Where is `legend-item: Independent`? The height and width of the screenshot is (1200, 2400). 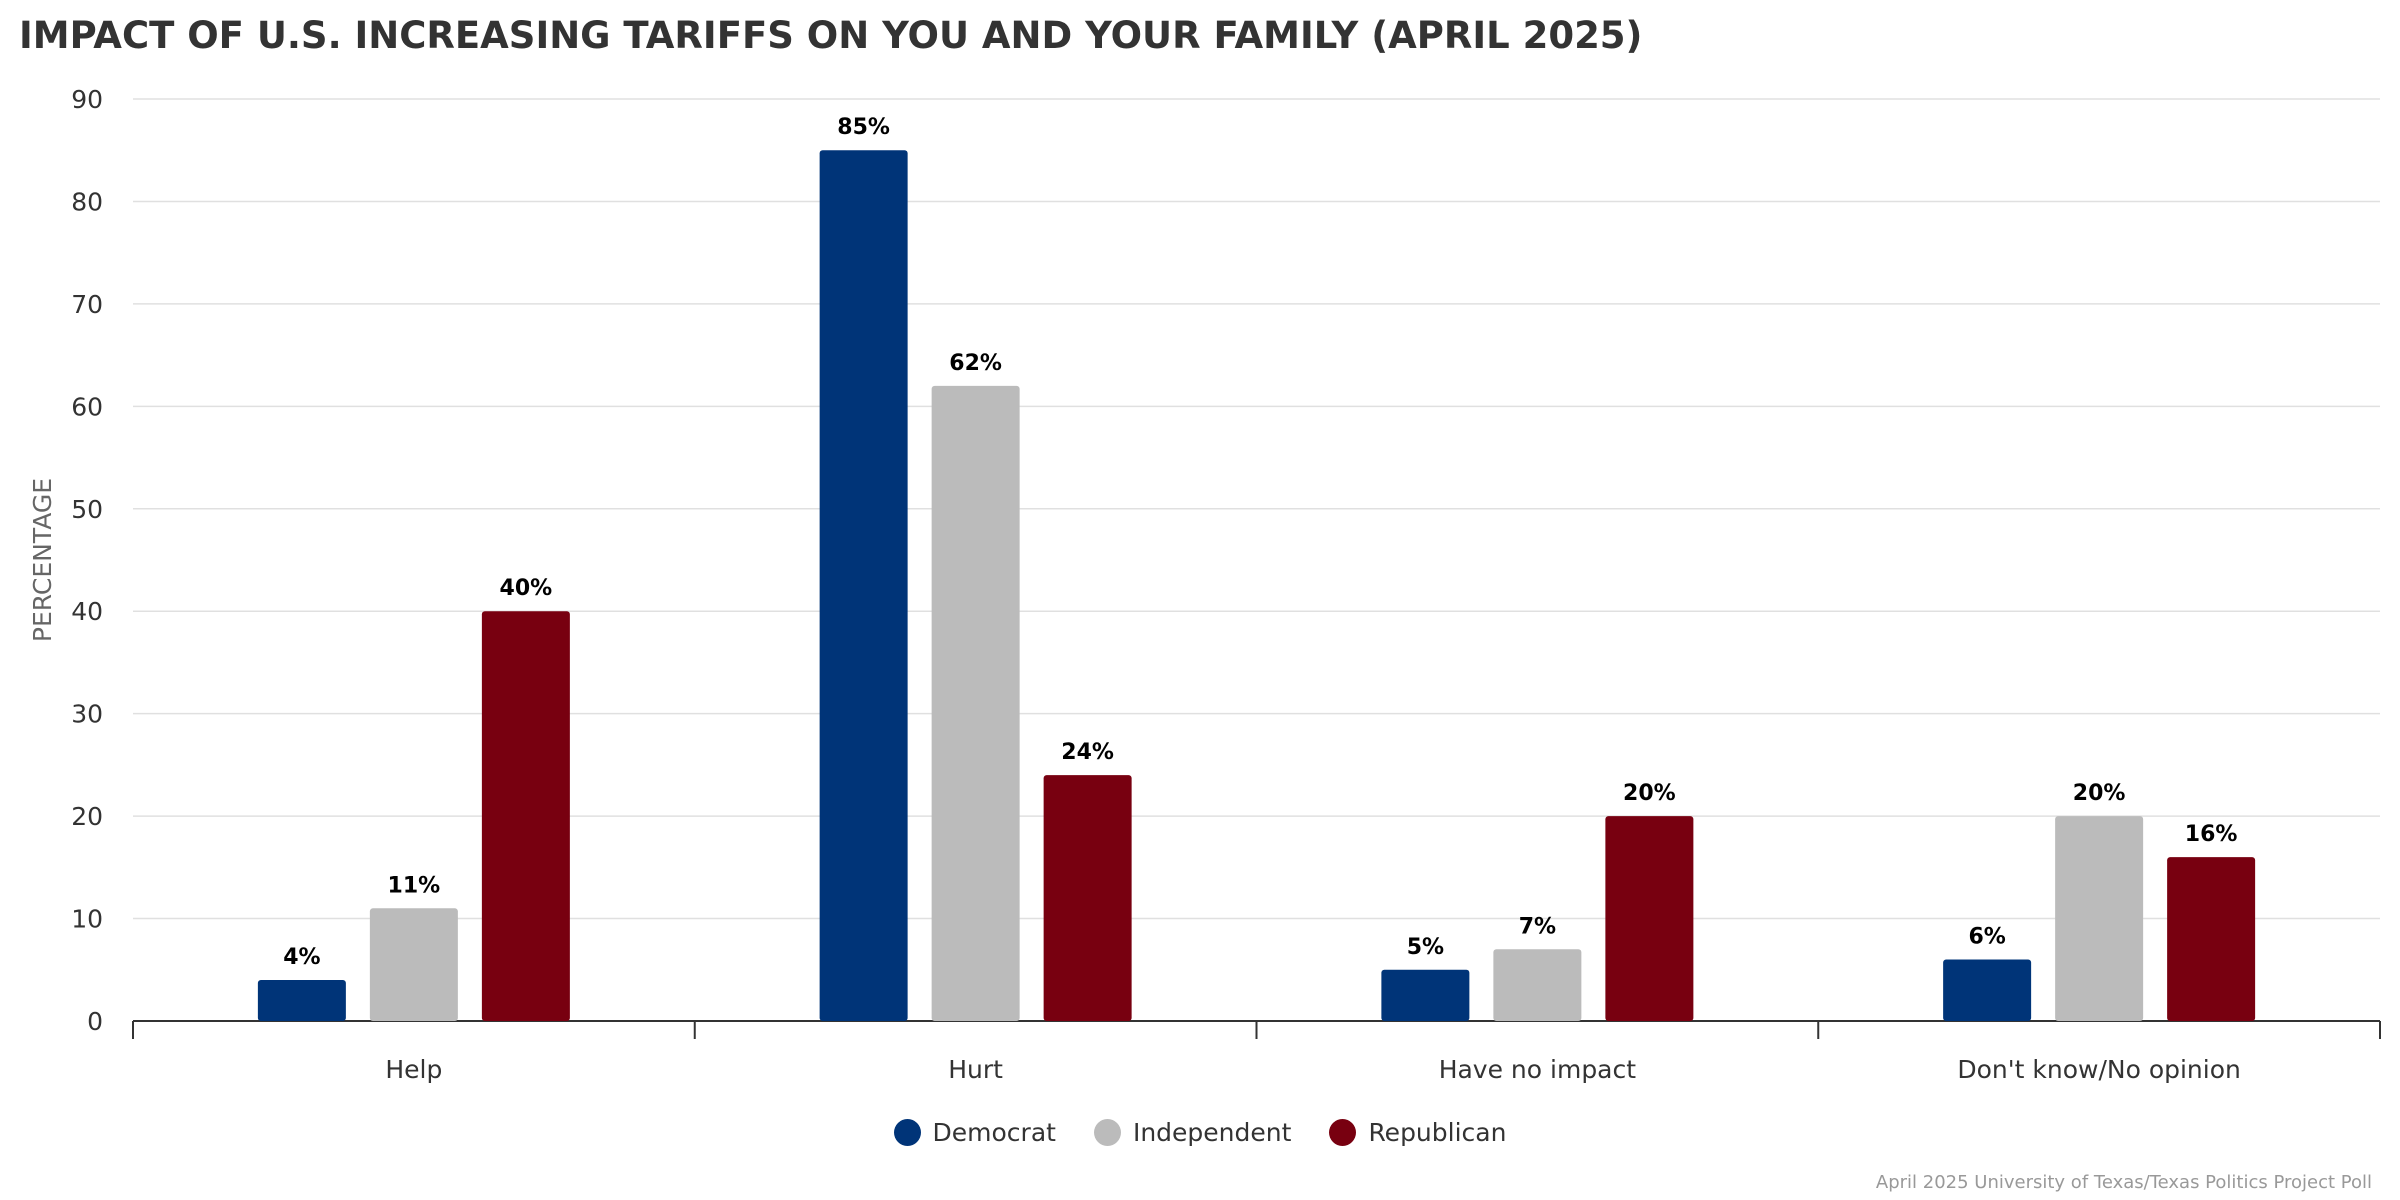 legend-item: Independent is located at coordinates (1192, 1132).